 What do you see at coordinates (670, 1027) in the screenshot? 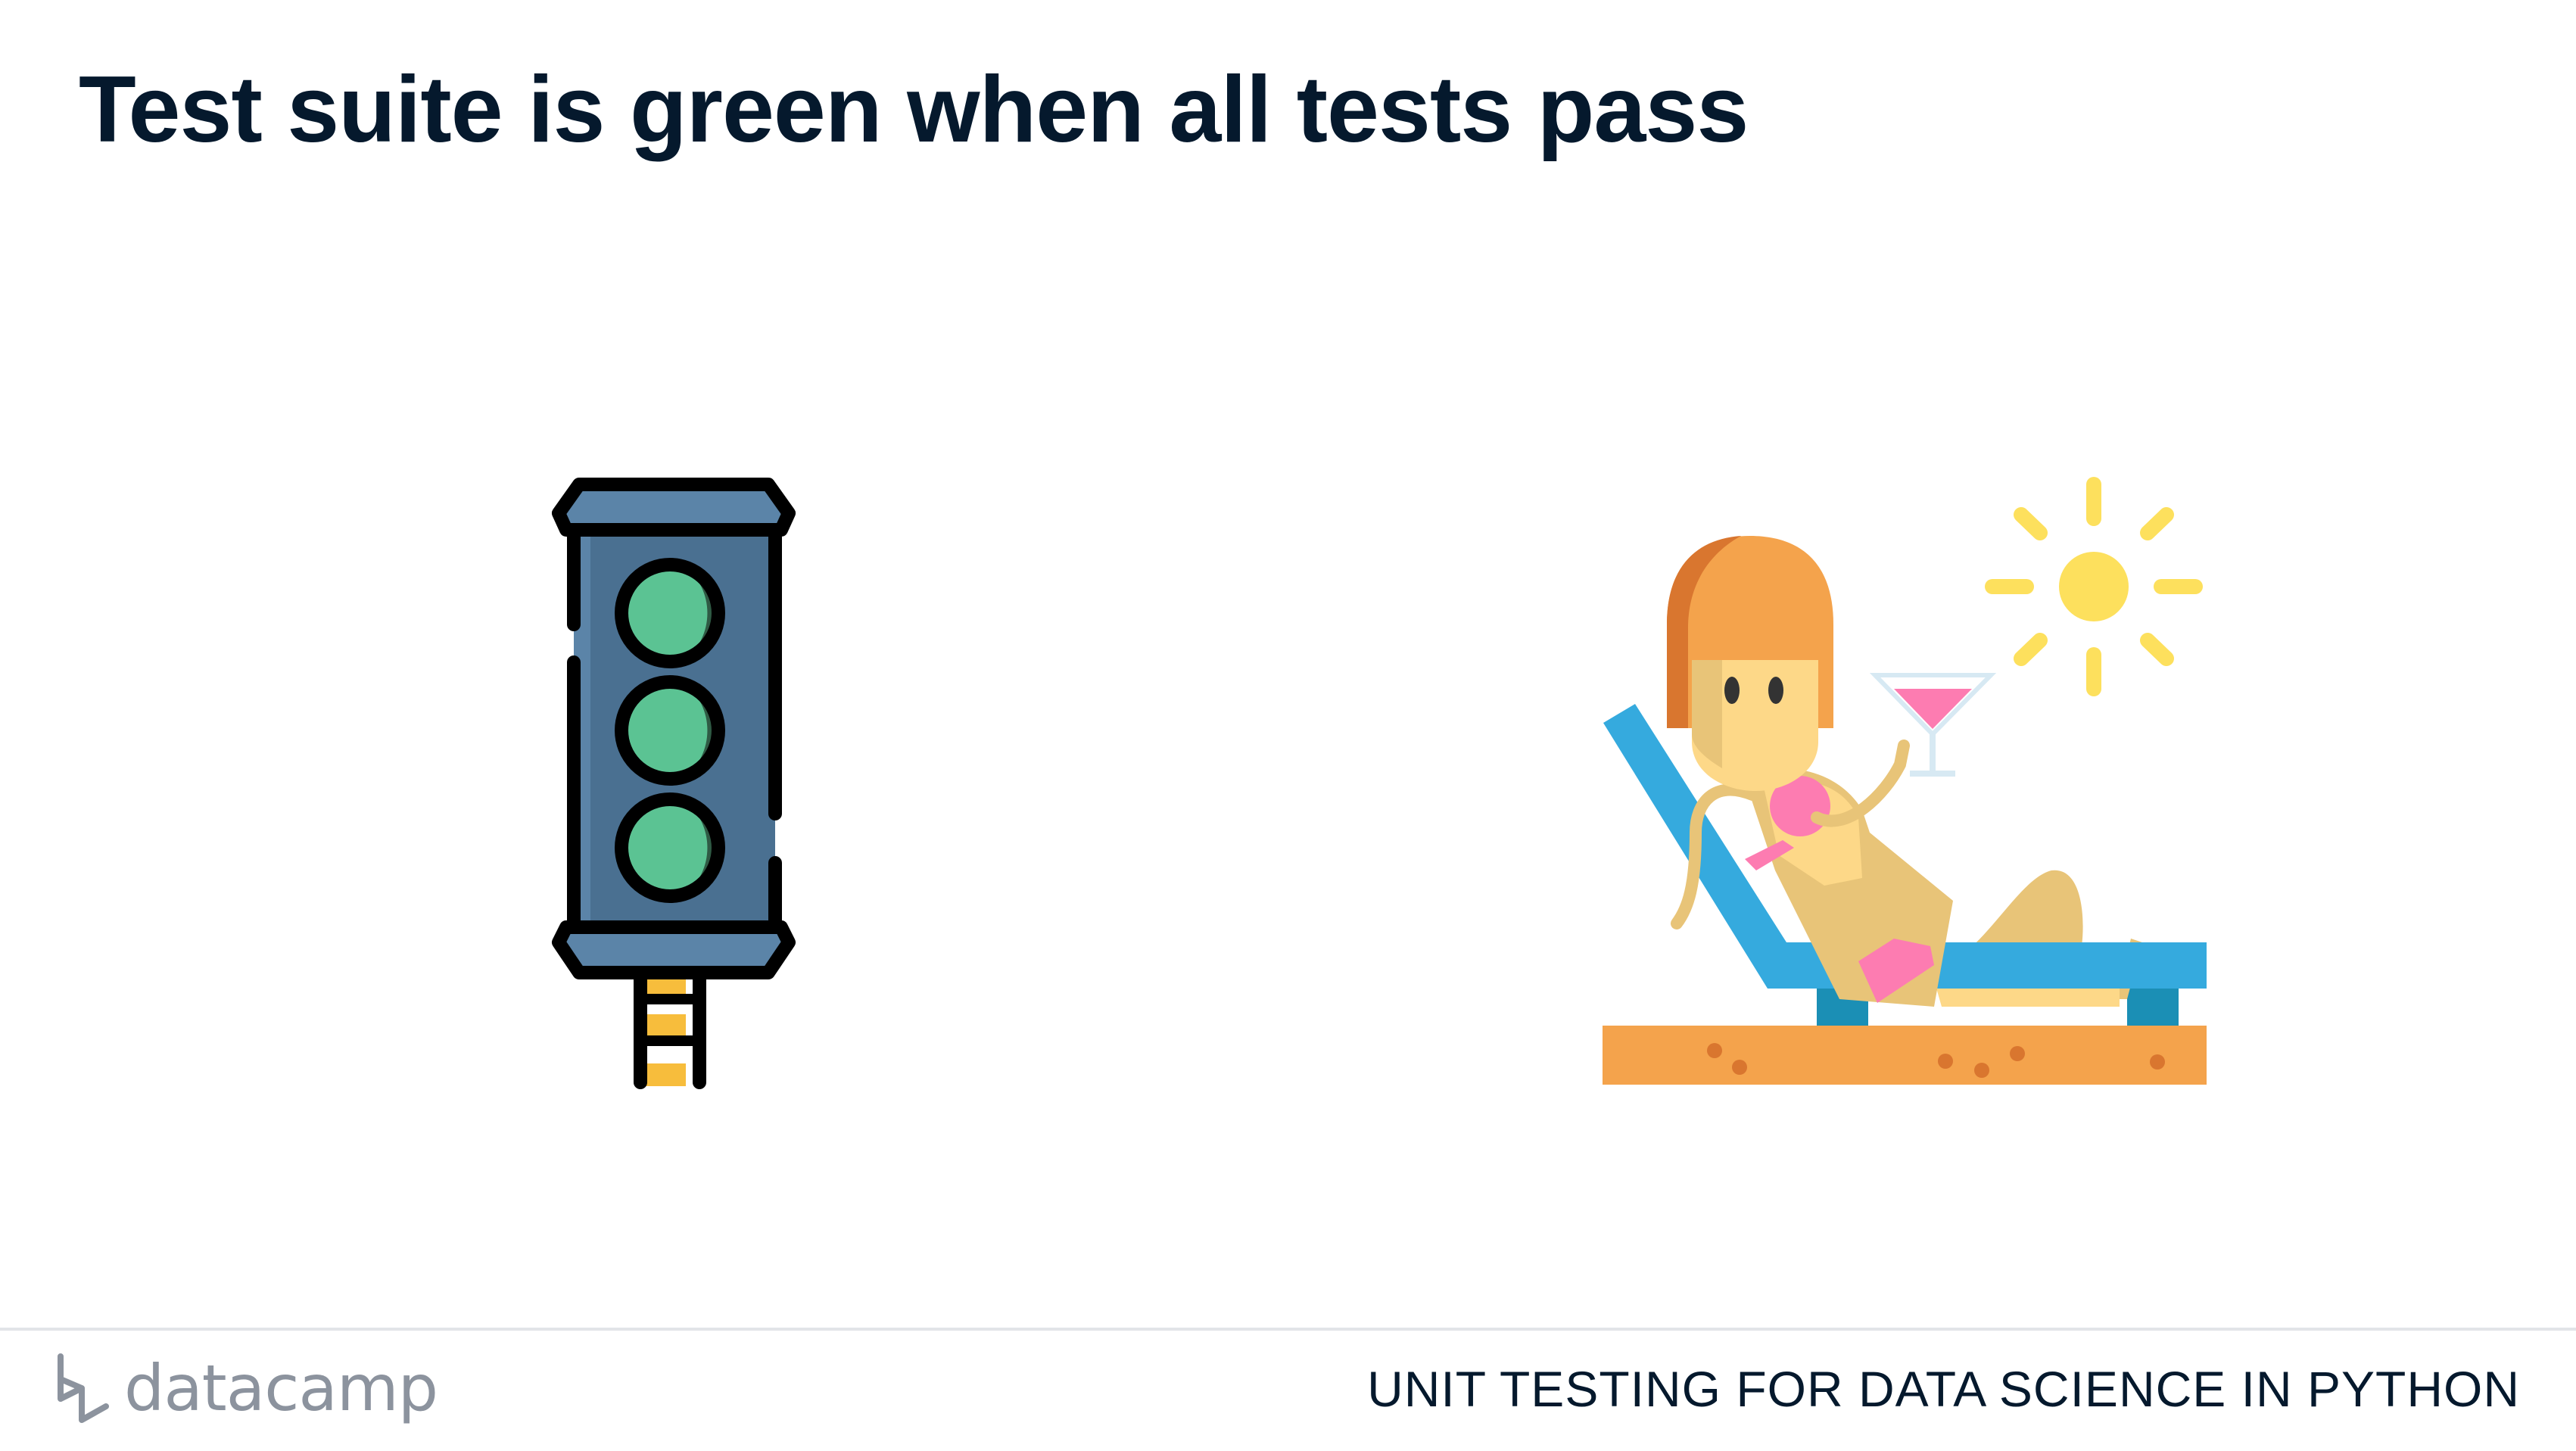
I see `pole` at bounding box center [670, 1027].